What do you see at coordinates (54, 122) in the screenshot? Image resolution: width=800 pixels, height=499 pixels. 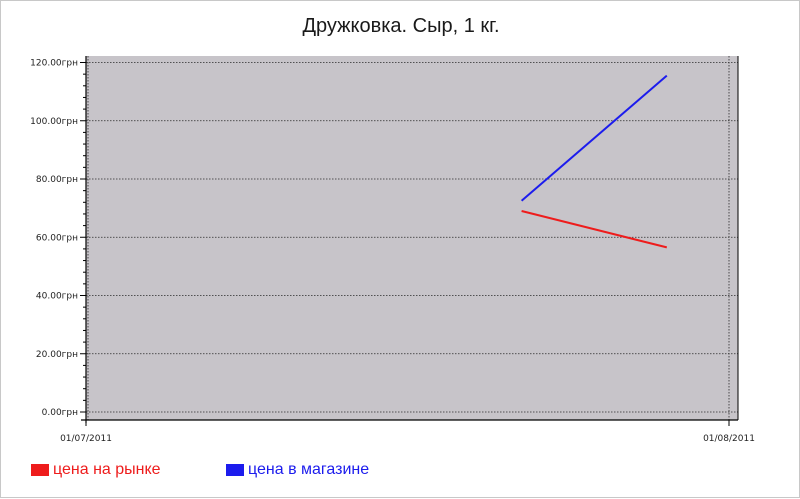 I see `y-tick-label-5: 100.00грн` at bounding box center [54, 122].